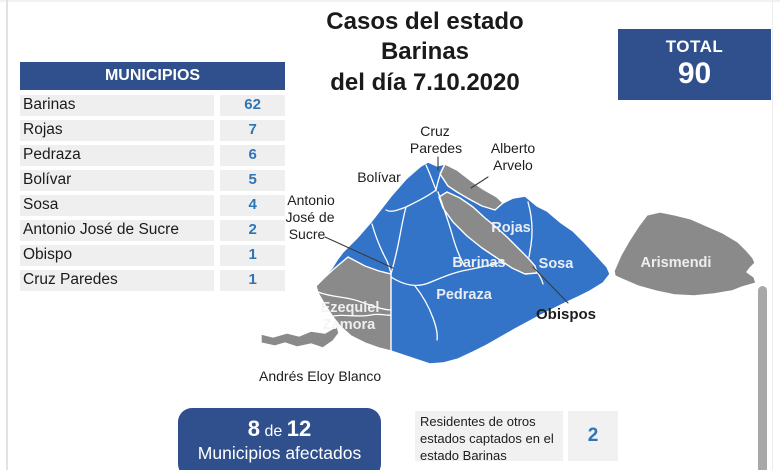 Image resolution: width=780 pixels, height=470 pixels. I want to click on border-barinas-pedraza, so click(444, 274).